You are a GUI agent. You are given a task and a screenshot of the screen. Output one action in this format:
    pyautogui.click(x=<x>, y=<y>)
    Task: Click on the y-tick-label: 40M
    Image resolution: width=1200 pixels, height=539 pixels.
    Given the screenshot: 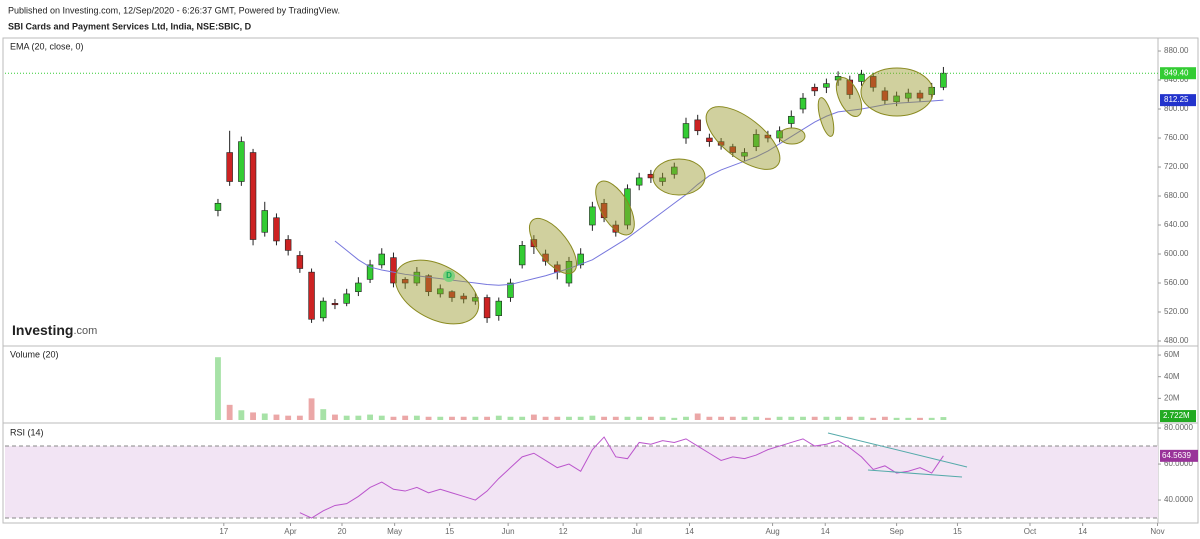 What is the action you would take?
    pyautogui.click(x=1172, y=376)
    